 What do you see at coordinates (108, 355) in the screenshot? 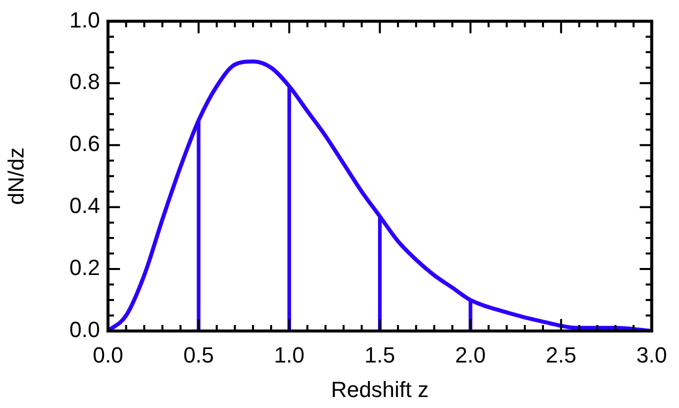
I see `x-tick-label: 0.0` at bounding box center [108, 355].